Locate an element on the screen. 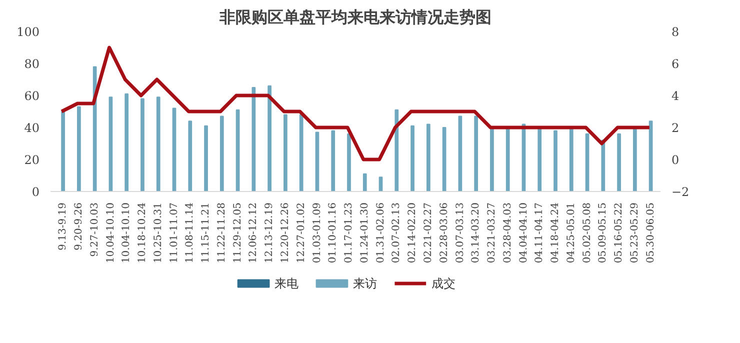  x-tick-label: 11.29-12.05 is located at coordinates (238, 233).